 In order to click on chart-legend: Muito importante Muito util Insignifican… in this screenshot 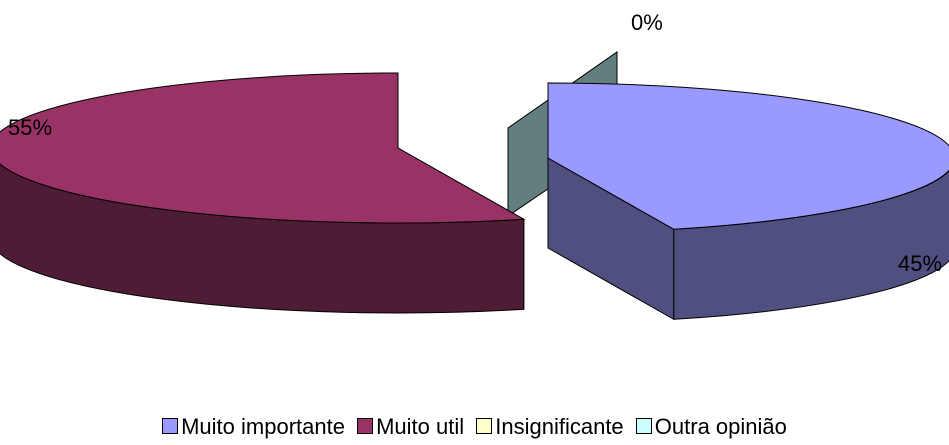, I will do `click(474, 427)`.